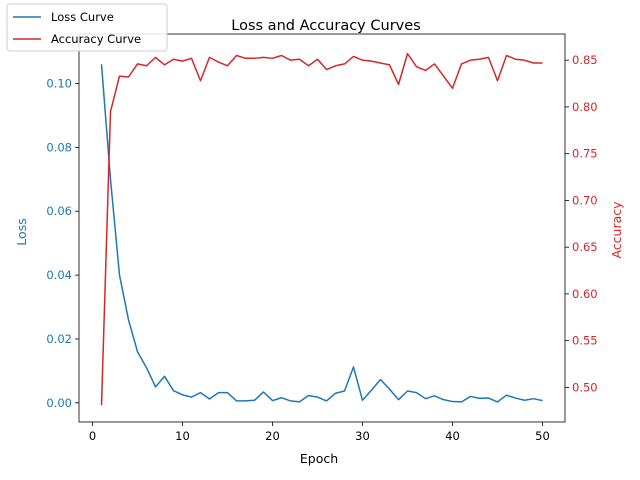  What do you see at coordinates (581, 223) in the screenshot?
I see `y-axis-accuracy: 0.50 0.55 0.60 0.65 0.70 0.75 0.80 0.85` at bounding box center [581, 223].